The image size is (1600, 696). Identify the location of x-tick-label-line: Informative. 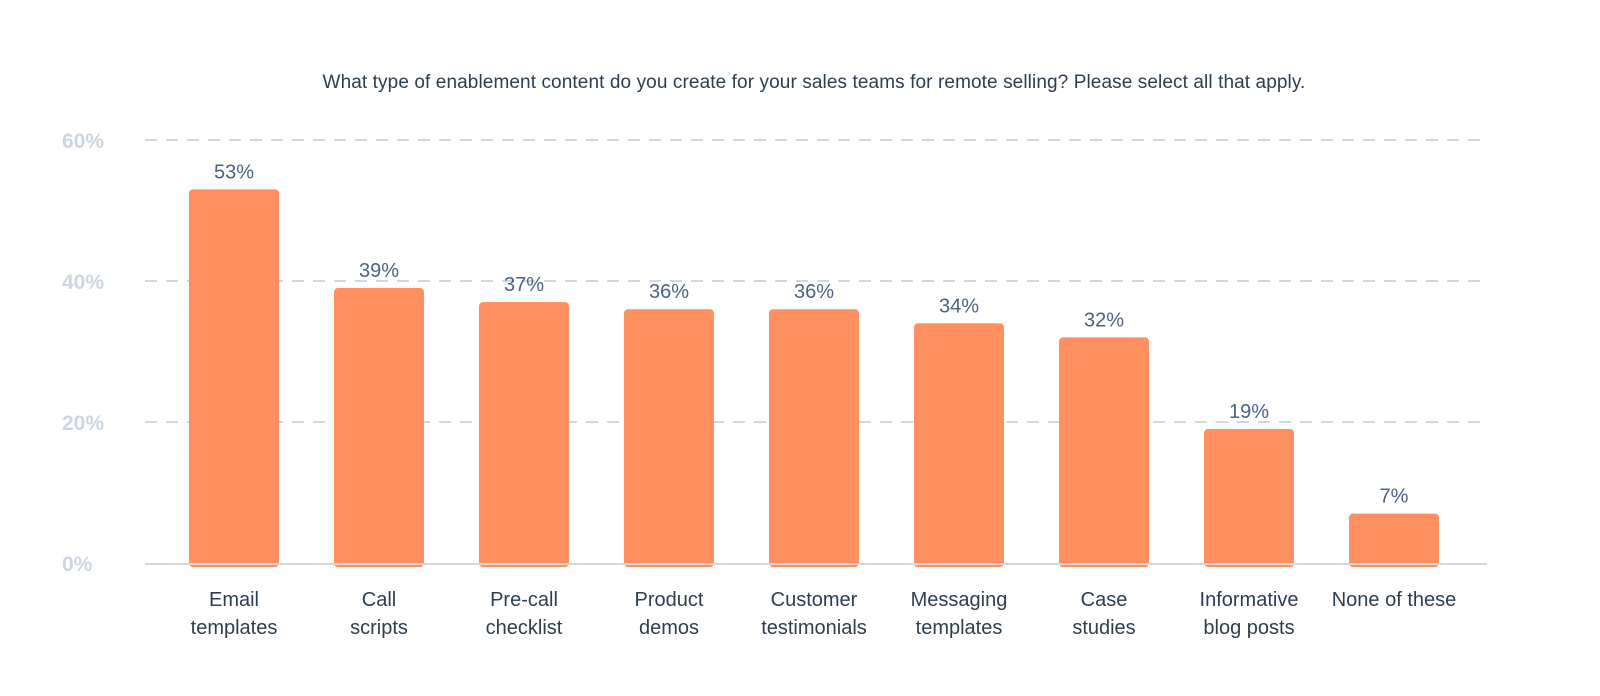
(1249, 600).